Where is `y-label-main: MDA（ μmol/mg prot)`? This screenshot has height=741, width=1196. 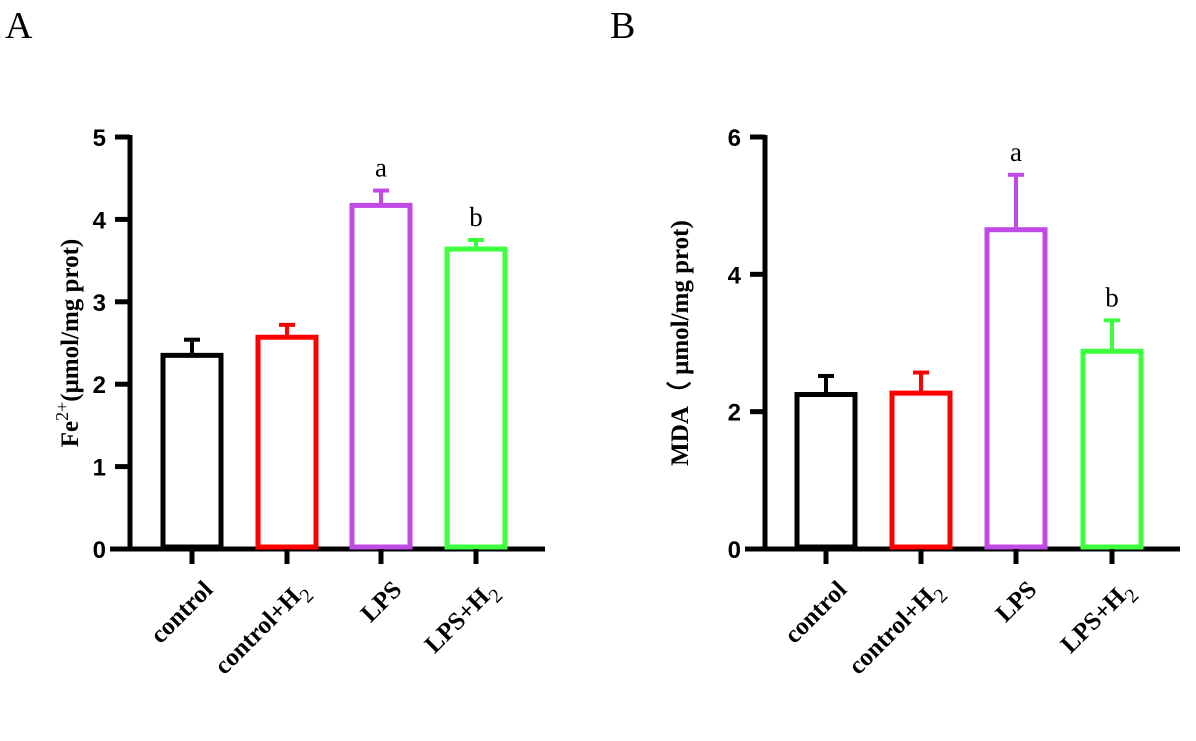 y-label-main: MDA（ μmol/mg prot) is located at coordinates (679, 343).